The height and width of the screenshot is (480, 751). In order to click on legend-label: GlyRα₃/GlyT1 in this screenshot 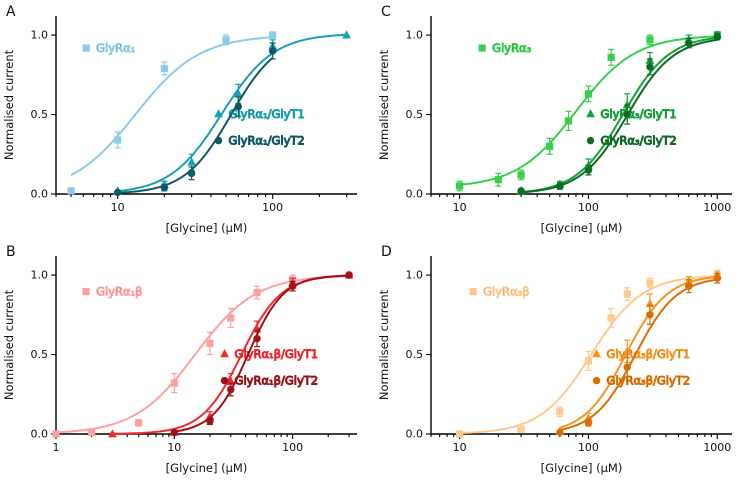, I will do `click(639, 114)`.